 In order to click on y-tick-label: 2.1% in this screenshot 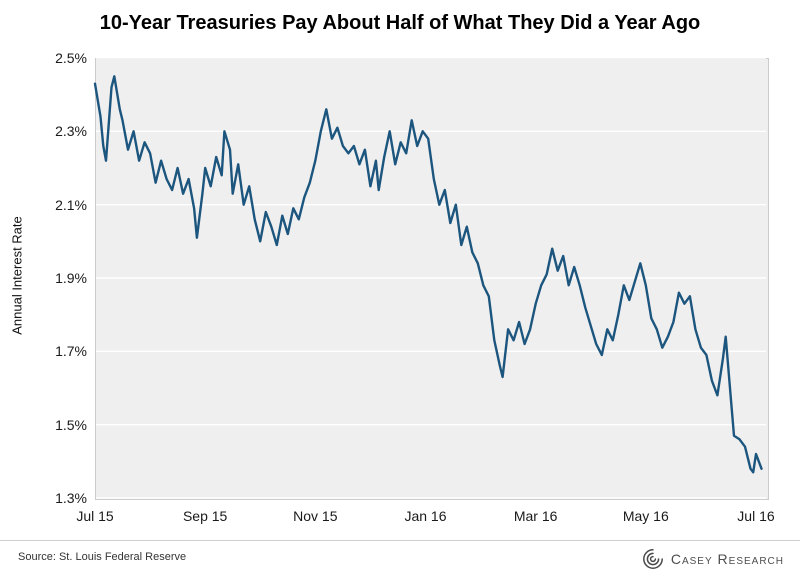, I will do `click(71, 204)`.